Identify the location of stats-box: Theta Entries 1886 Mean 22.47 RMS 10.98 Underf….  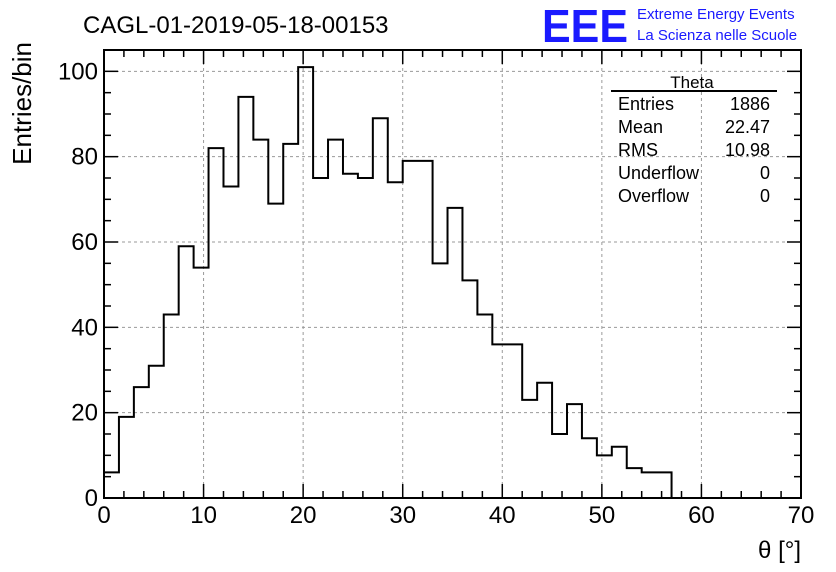
(694, 139).